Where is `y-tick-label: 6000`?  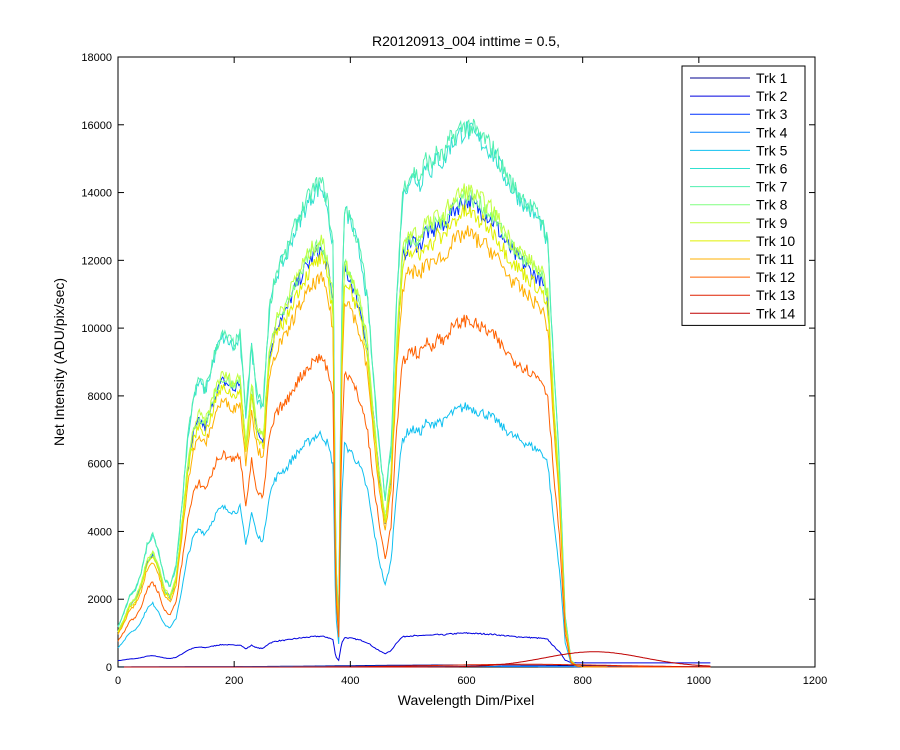 y-tick-label: 6000 is located at coordinates (100, 465).